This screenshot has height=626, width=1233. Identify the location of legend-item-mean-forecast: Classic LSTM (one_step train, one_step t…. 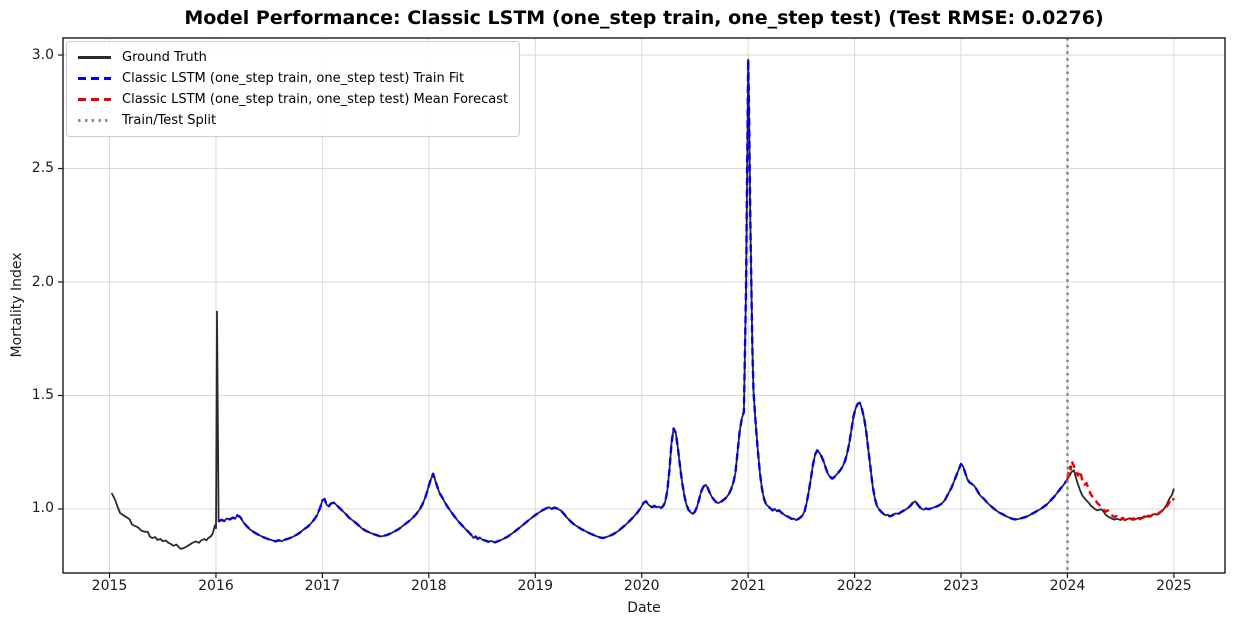
(293, 99).